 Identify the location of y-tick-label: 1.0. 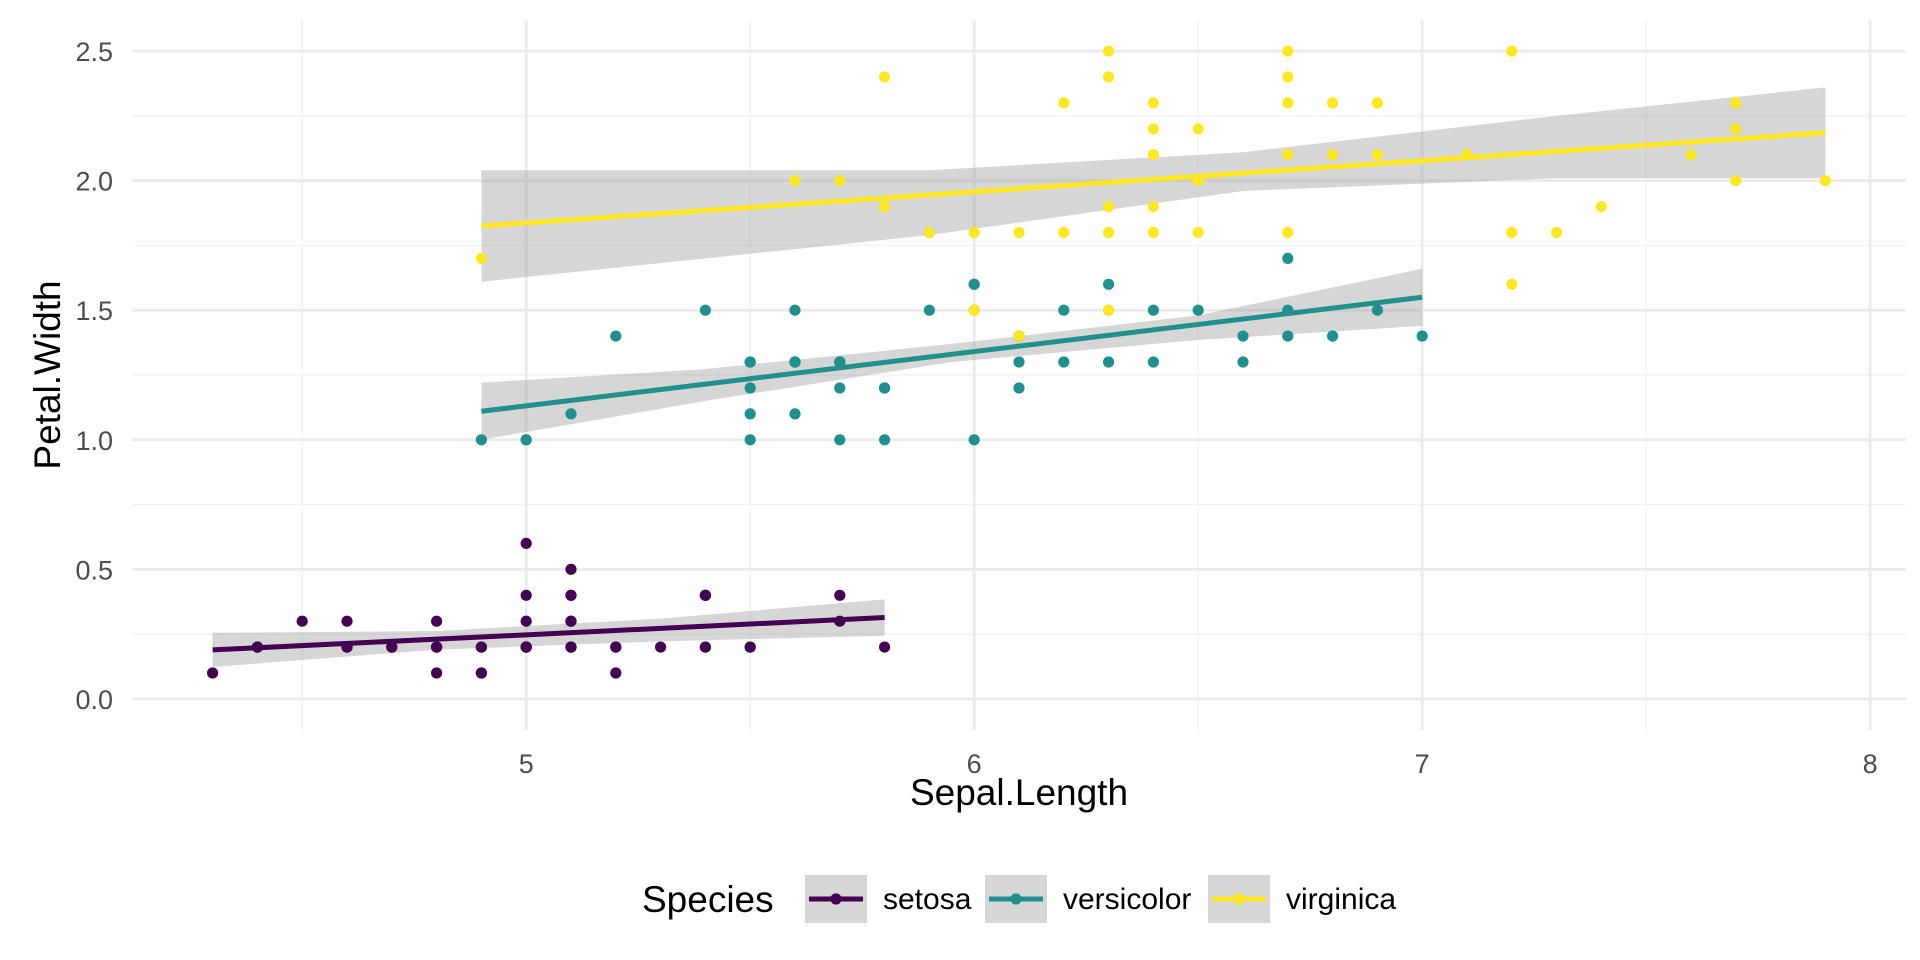
(94, 441).